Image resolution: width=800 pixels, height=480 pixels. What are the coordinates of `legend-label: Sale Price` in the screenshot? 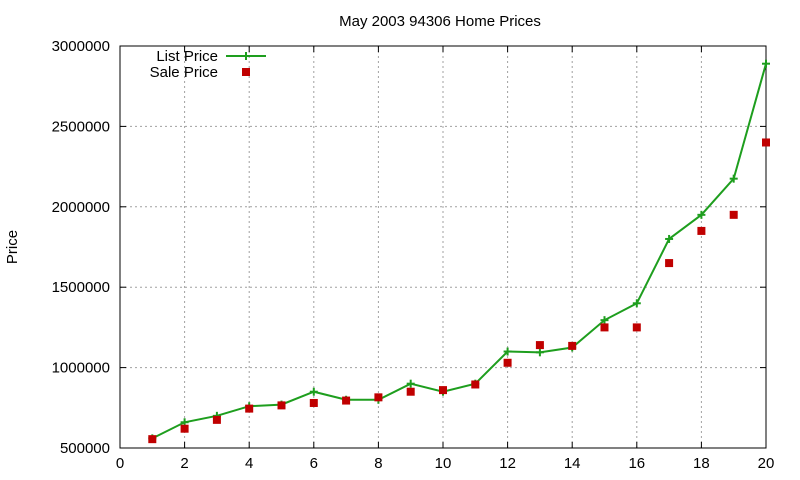 It's located at (184, 72).